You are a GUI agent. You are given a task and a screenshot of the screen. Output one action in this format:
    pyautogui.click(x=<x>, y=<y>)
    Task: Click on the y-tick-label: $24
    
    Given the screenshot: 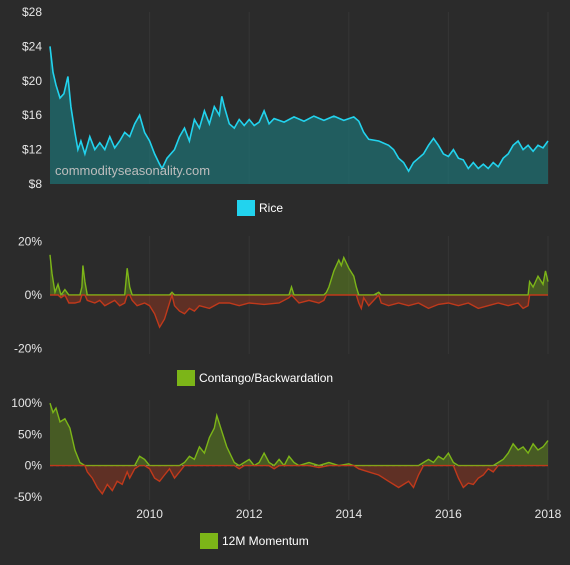 What is the action you would take?
    pyautogui.click(x=32, y=46)
    